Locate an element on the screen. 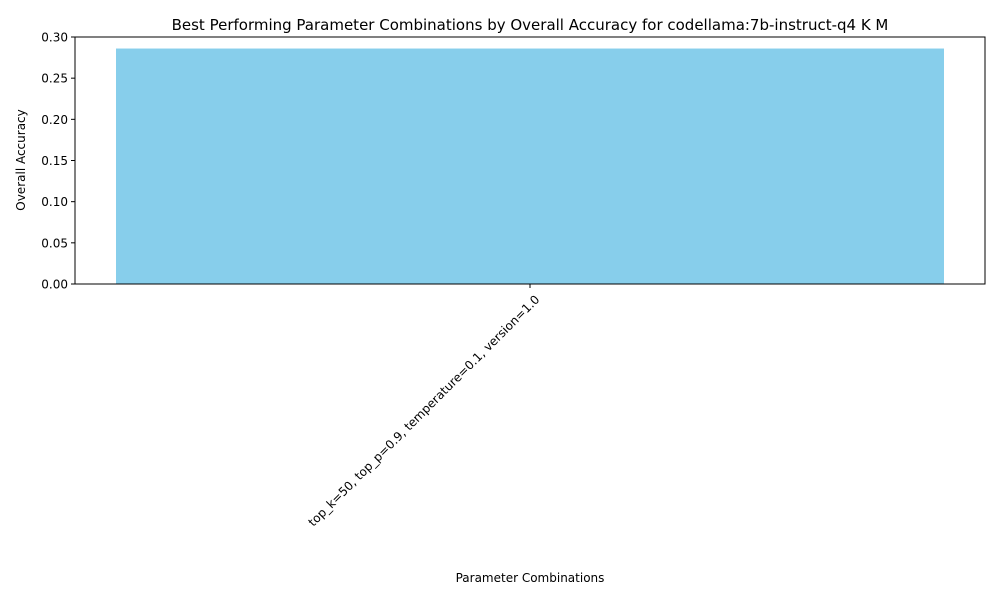 The width and height of the screenshot is (1000, 604). y-tick-label: 0.25 is located at coordinates (54, 79).